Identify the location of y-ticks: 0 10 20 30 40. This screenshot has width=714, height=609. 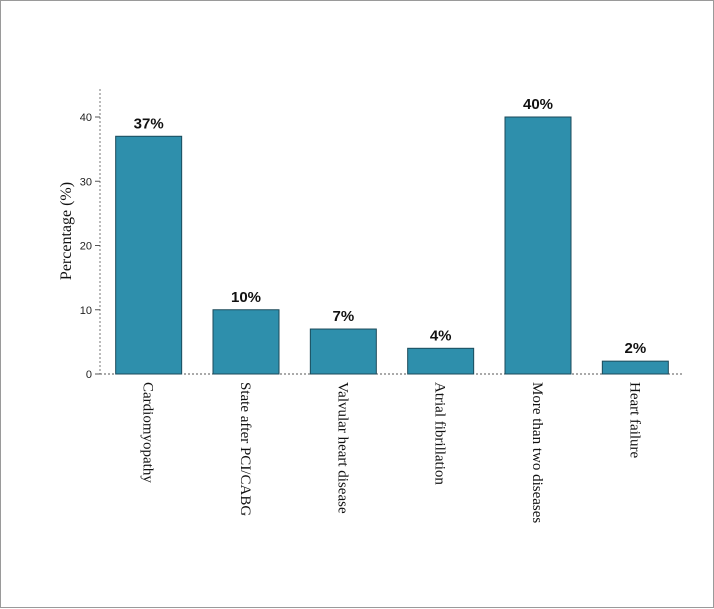
(90, 246).